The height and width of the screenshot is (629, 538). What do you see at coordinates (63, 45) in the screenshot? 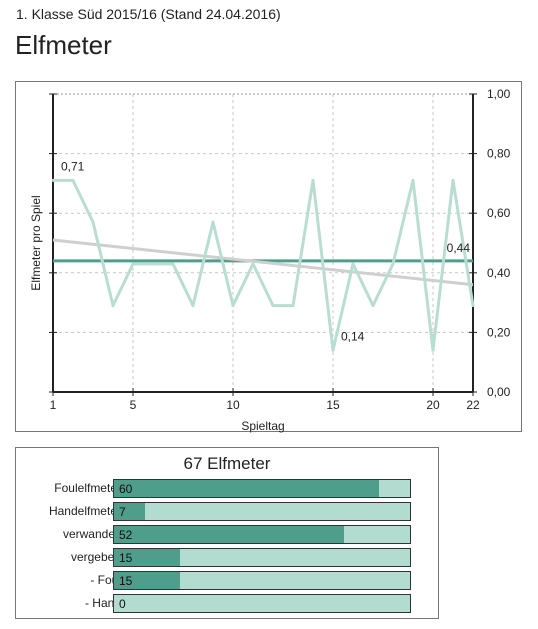
I see `page-title: Elfmeter` at bounding box center [63, 45].